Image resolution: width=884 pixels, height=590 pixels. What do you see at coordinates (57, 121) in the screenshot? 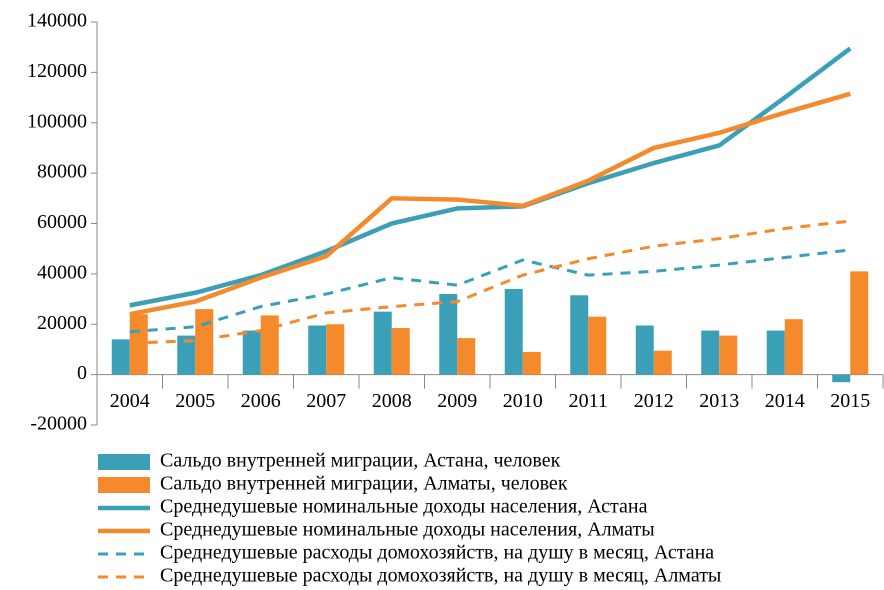
I see `y-tick-label: 100000` at bounding box center [57, 121].